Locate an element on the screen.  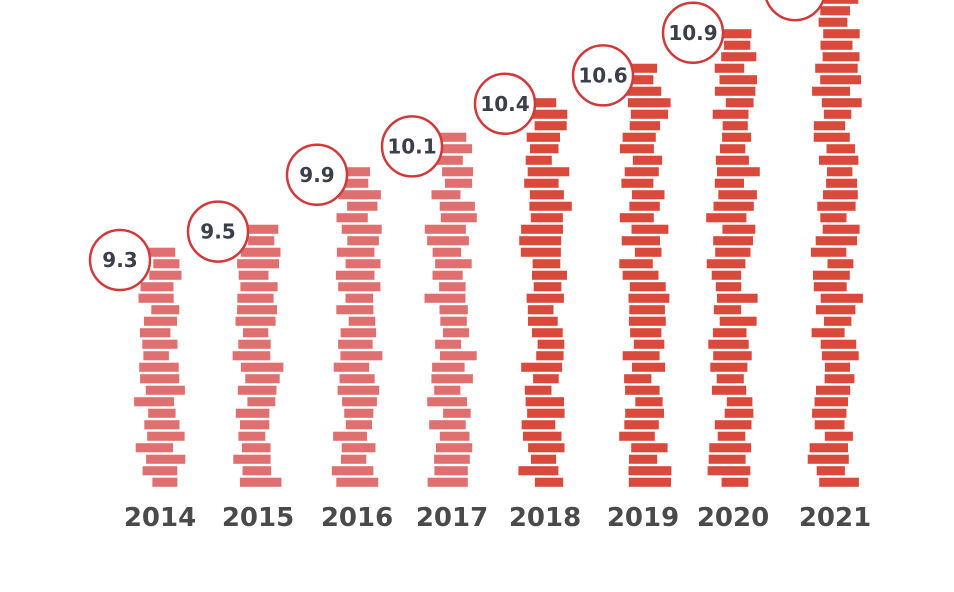
data-label: 9.3 is located at coordinates (119, 260).